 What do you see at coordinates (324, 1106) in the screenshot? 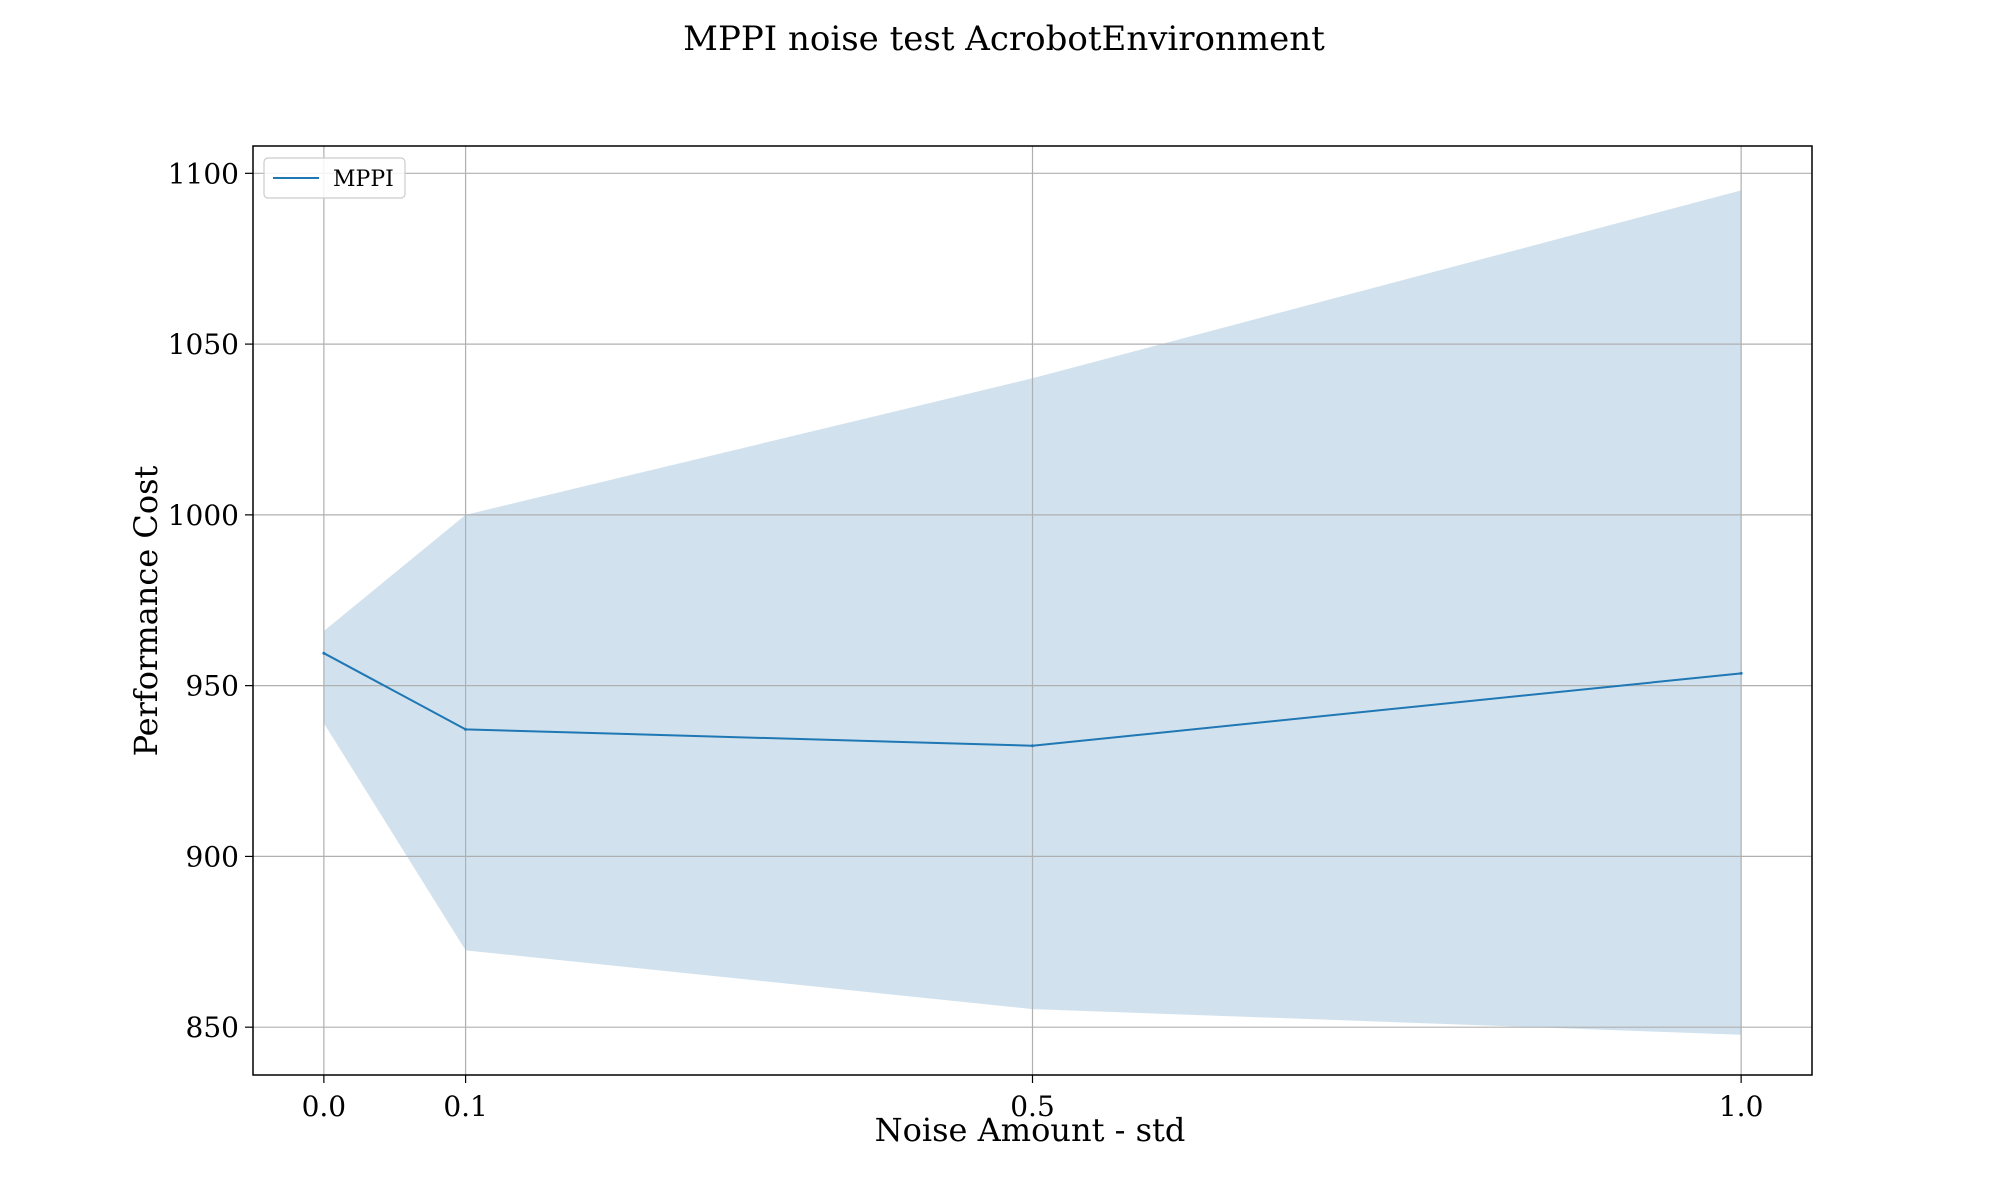
I see `x-tick-label: 0.0` at bounding box center [324, 1106].